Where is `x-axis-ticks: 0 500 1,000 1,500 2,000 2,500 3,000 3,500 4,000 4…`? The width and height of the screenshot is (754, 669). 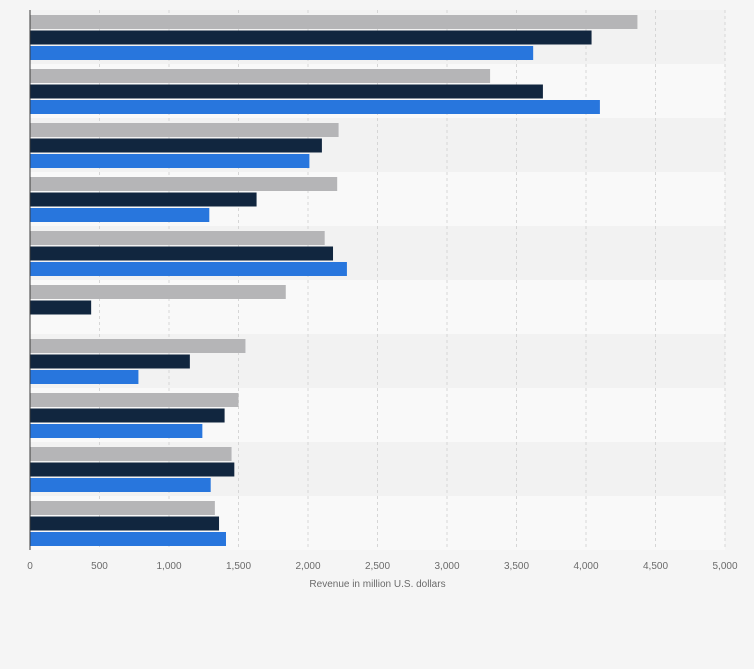
x-axis-ticks: 0 500 1,000 1,500 2,000 2,500 3,000 3,500 4,000 4… is located at coordinates (382, 566).